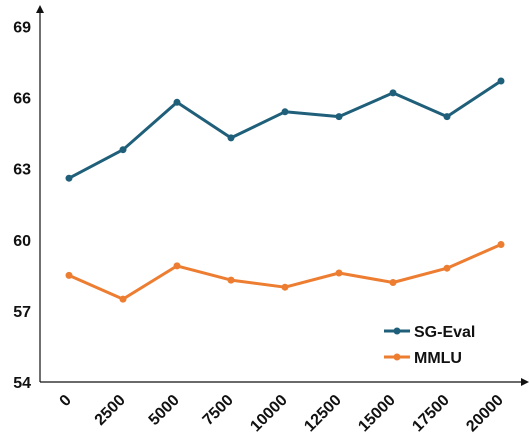  I want to click on legend-label-mmlu: MMLU, so click(438, 358).